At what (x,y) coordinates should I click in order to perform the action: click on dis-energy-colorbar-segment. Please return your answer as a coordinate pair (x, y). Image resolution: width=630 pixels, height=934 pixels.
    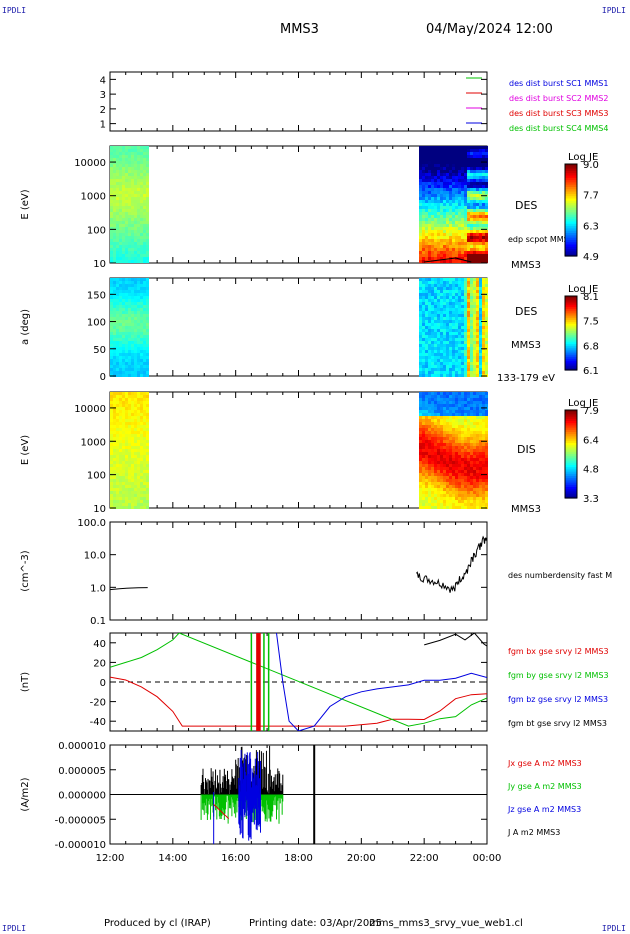
    Looking at the image, I should click on (571, 495).